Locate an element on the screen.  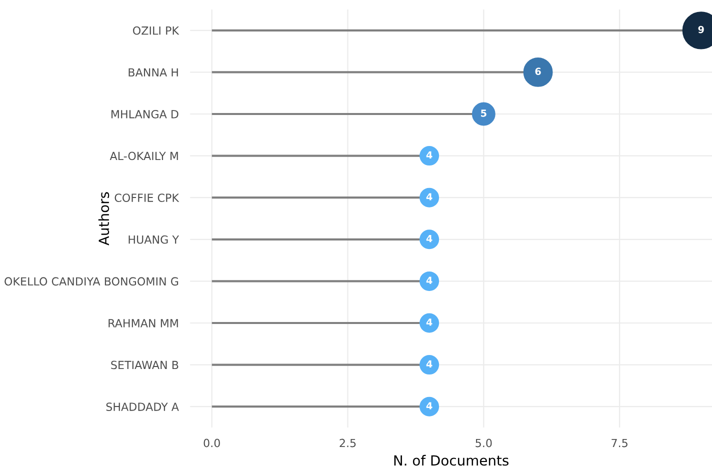
y-tick-label: COFFIE CPK is located at coordinates (147, 198).